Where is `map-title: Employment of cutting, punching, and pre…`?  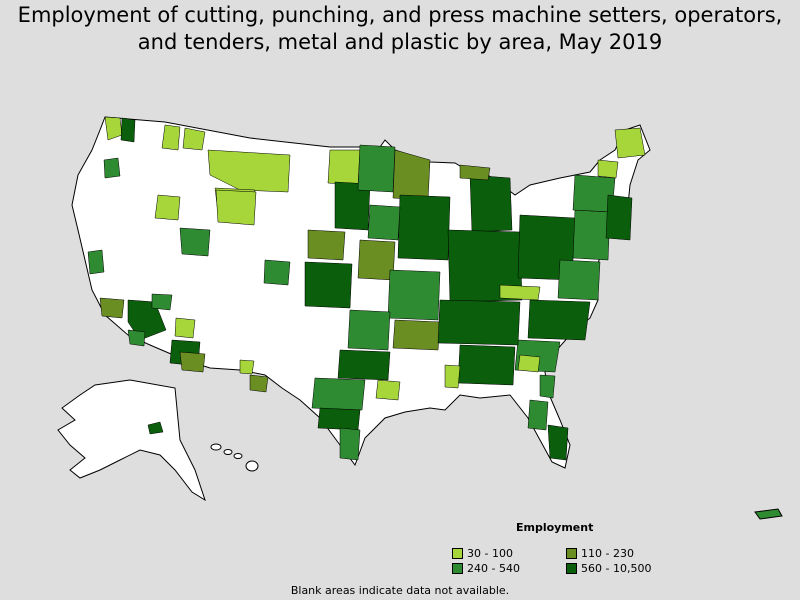 map-title: Employment of cutting, punching, and pre… is located at coordinates (400, 29).